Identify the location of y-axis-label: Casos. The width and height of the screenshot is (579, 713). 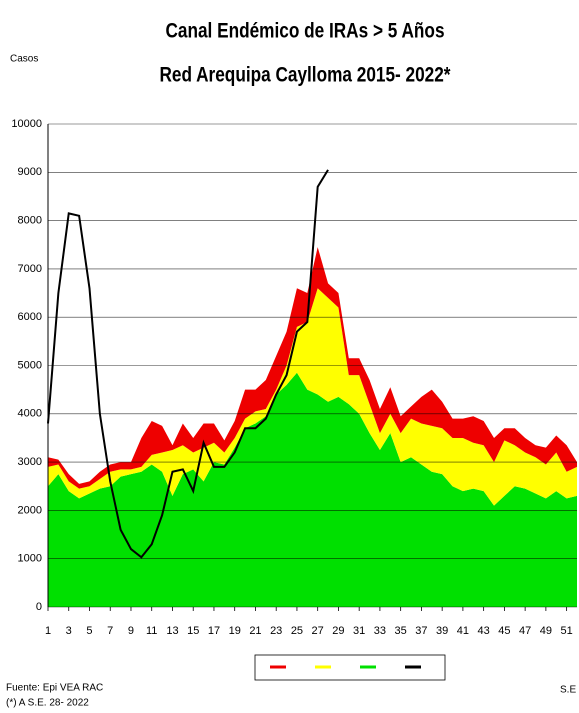
(24, 59).